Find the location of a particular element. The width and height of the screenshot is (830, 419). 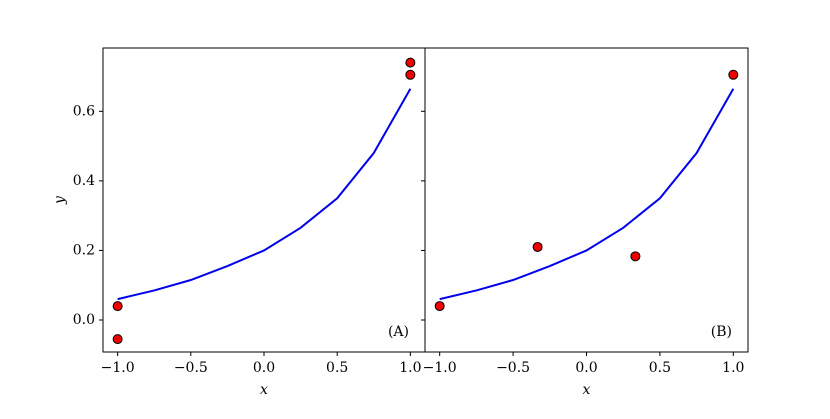

y-tick-label: 0.4 is located at coordinates (84, 181).